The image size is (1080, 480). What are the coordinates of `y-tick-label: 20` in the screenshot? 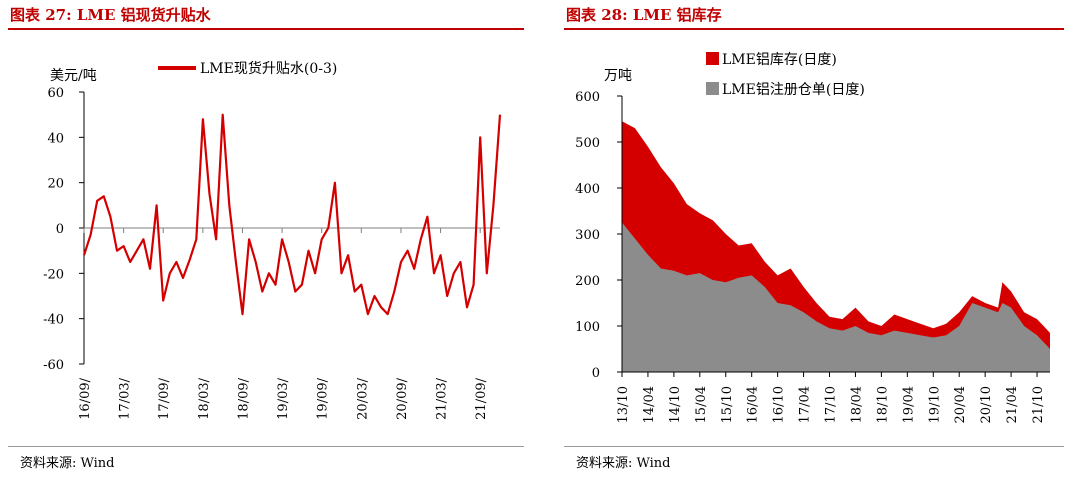 It's located at (55, 184).